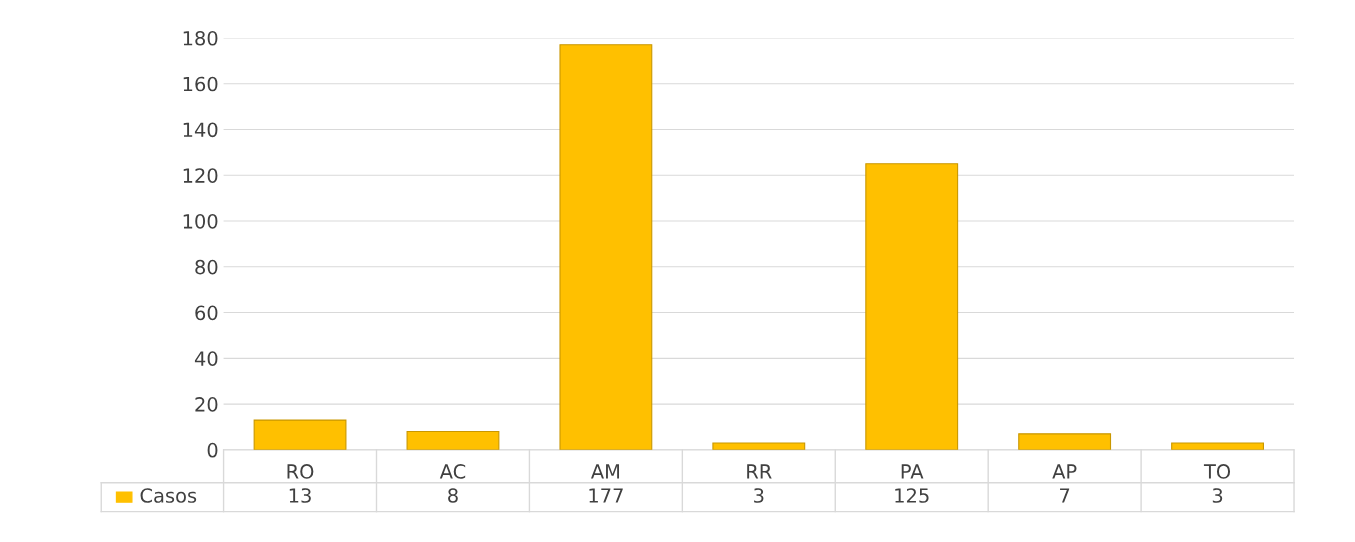 This screenshot has width=1355, height=542. What do you see at coordinates (759, 471) in the screenshot?
I see `x-tick-label: RR` at bounding box center [759, 471].